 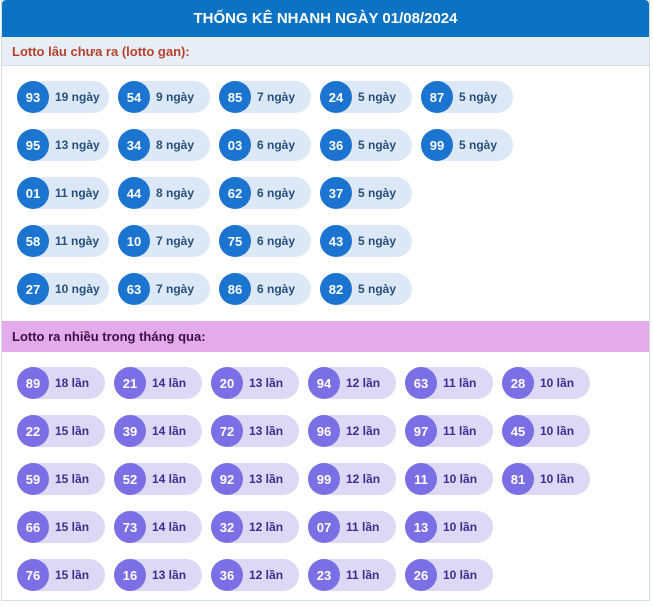 What do you see at coordinates (546, 383) in the screenshot?
I see `frequent-item: 28 10 lần` at bounding box center [546, 383].